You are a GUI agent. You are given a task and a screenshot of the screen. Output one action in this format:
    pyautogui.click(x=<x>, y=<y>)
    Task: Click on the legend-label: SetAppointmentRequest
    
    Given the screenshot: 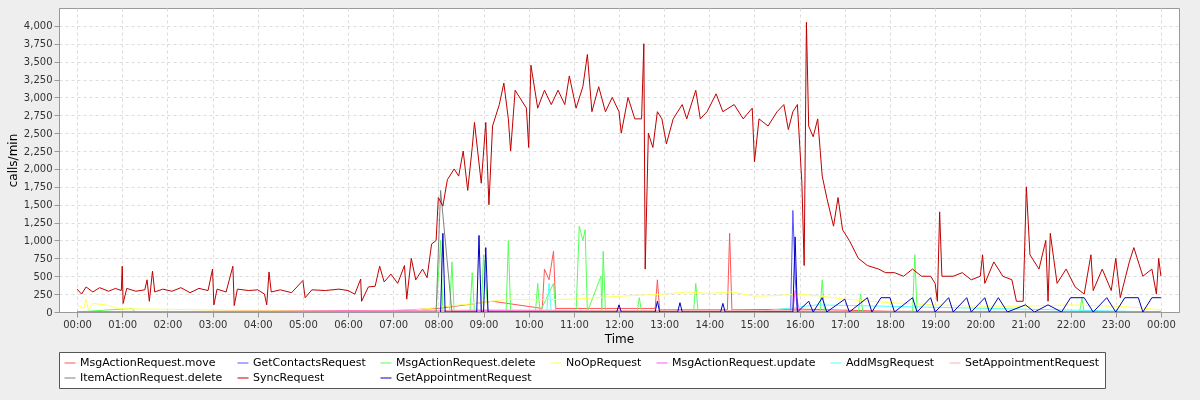 What is the action you would take?
    pyautogui.click(x=1032, y=362)
    